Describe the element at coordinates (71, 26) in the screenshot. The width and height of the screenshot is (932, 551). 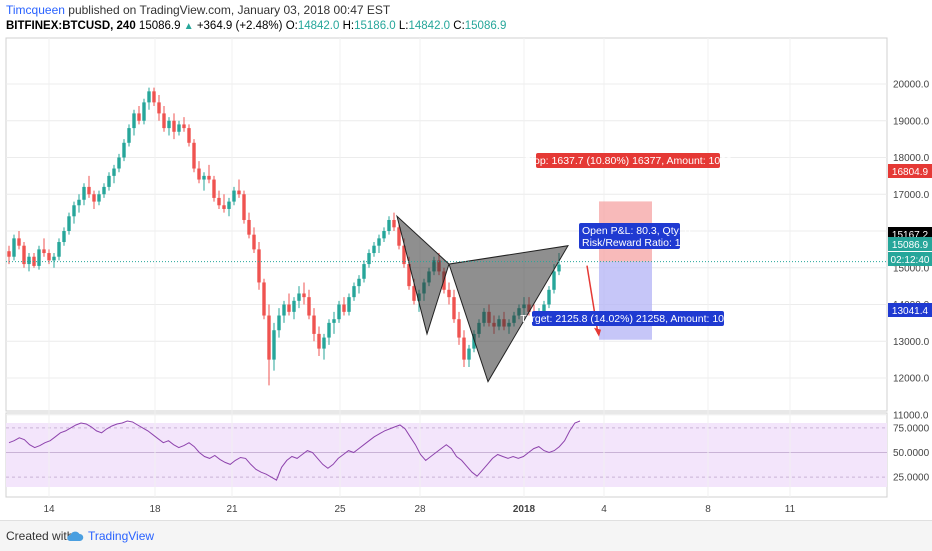
I see `symbol-label: BITFINEX:BTCUSD, 240` at that location.